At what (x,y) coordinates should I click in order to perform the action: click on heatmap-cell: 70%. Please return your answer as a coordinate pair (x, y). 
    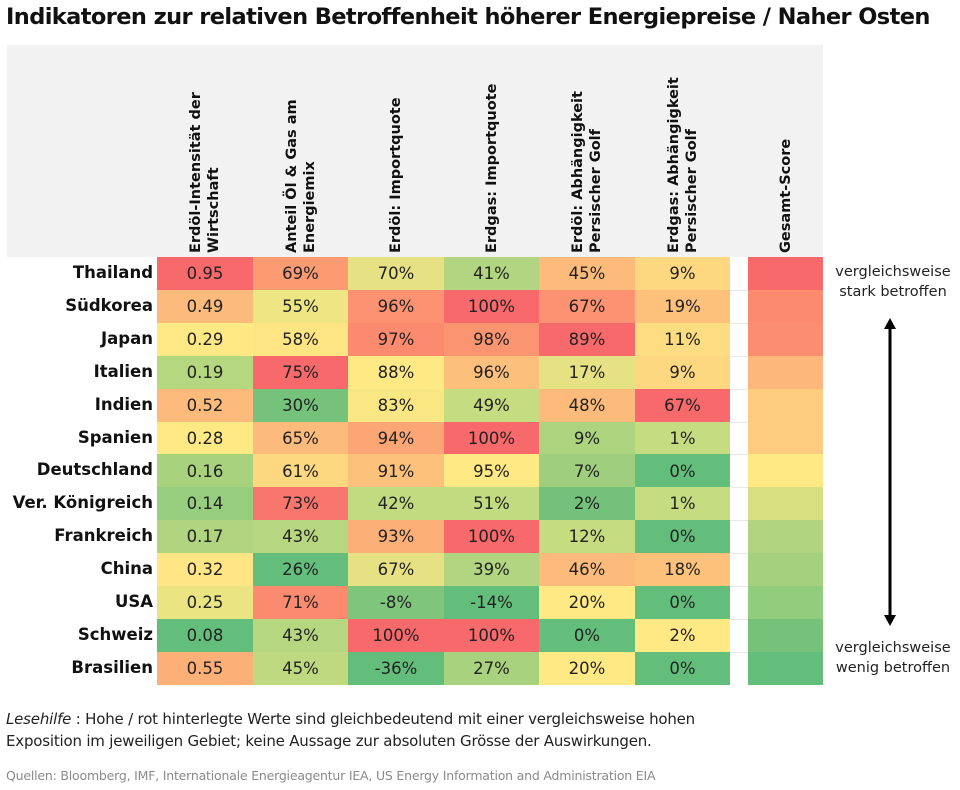
    Looking at the image, I should click on (396, 274).